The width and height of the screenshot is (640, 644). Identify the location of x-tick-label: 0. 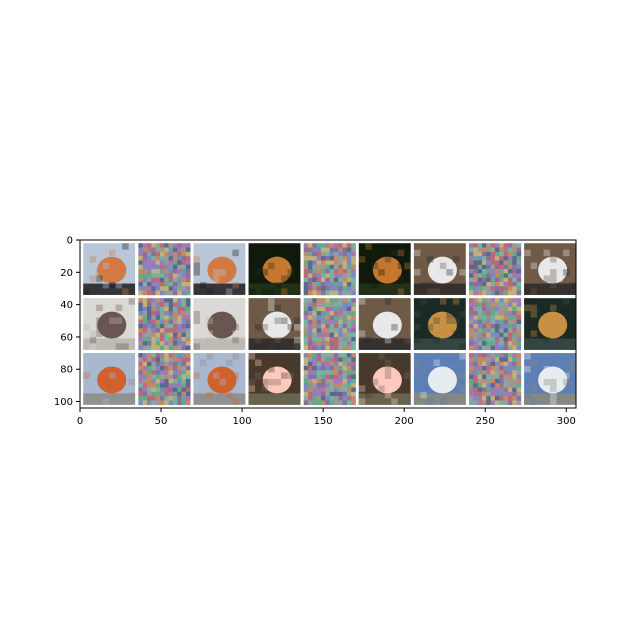
(80, 421).